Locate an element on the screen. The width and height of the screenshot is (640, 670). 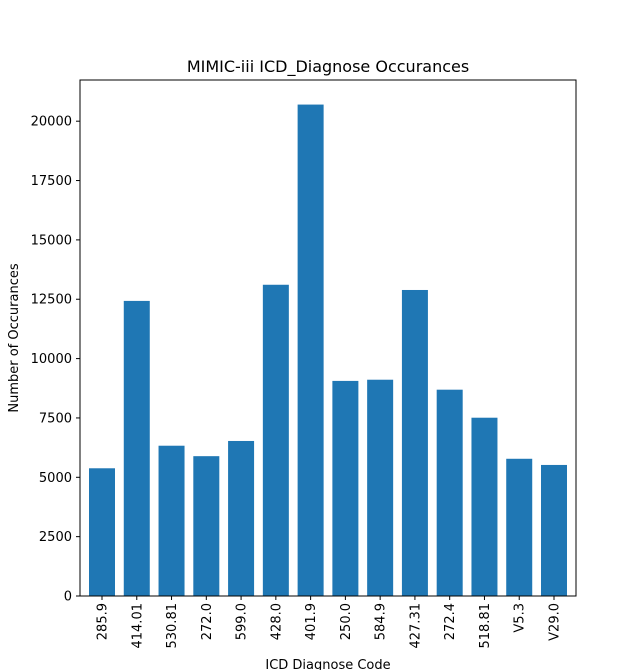
x-tick-label: 427.31 is located at coordinates (415, 626).